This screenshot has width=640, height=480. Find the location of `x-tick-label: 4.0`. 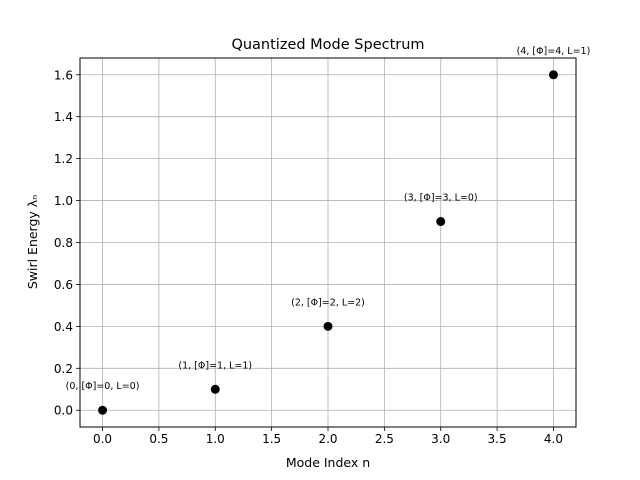

x-tick-label: 4.0 is located at coordinates (553, 439).